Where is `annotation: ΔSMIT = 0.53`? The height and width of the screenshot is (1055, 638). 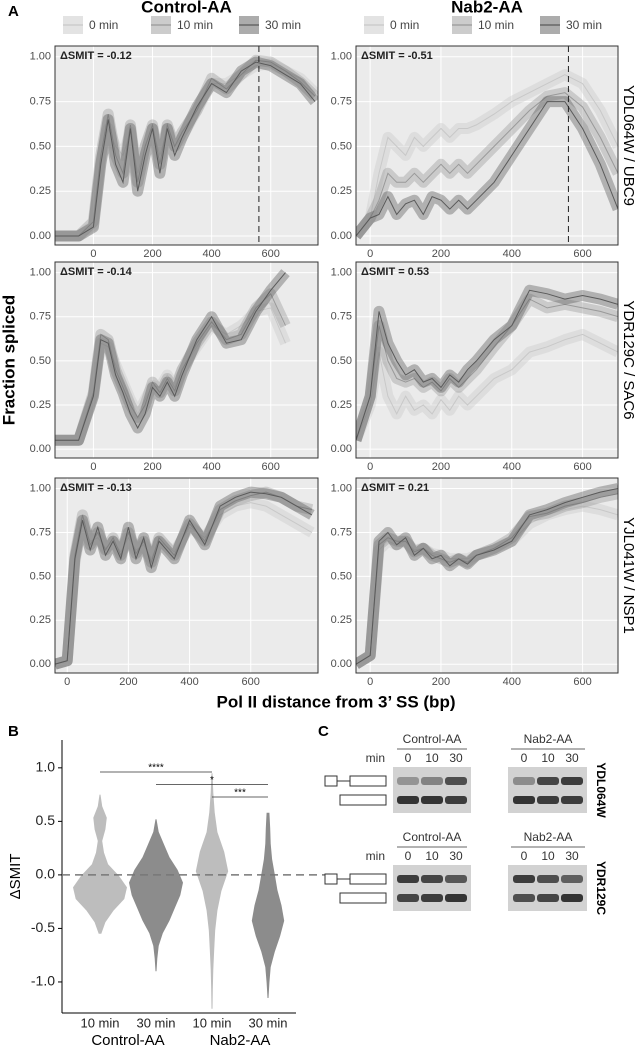 annotation: ΔSMIT = 0.53 is located at coordinates (395, 272).